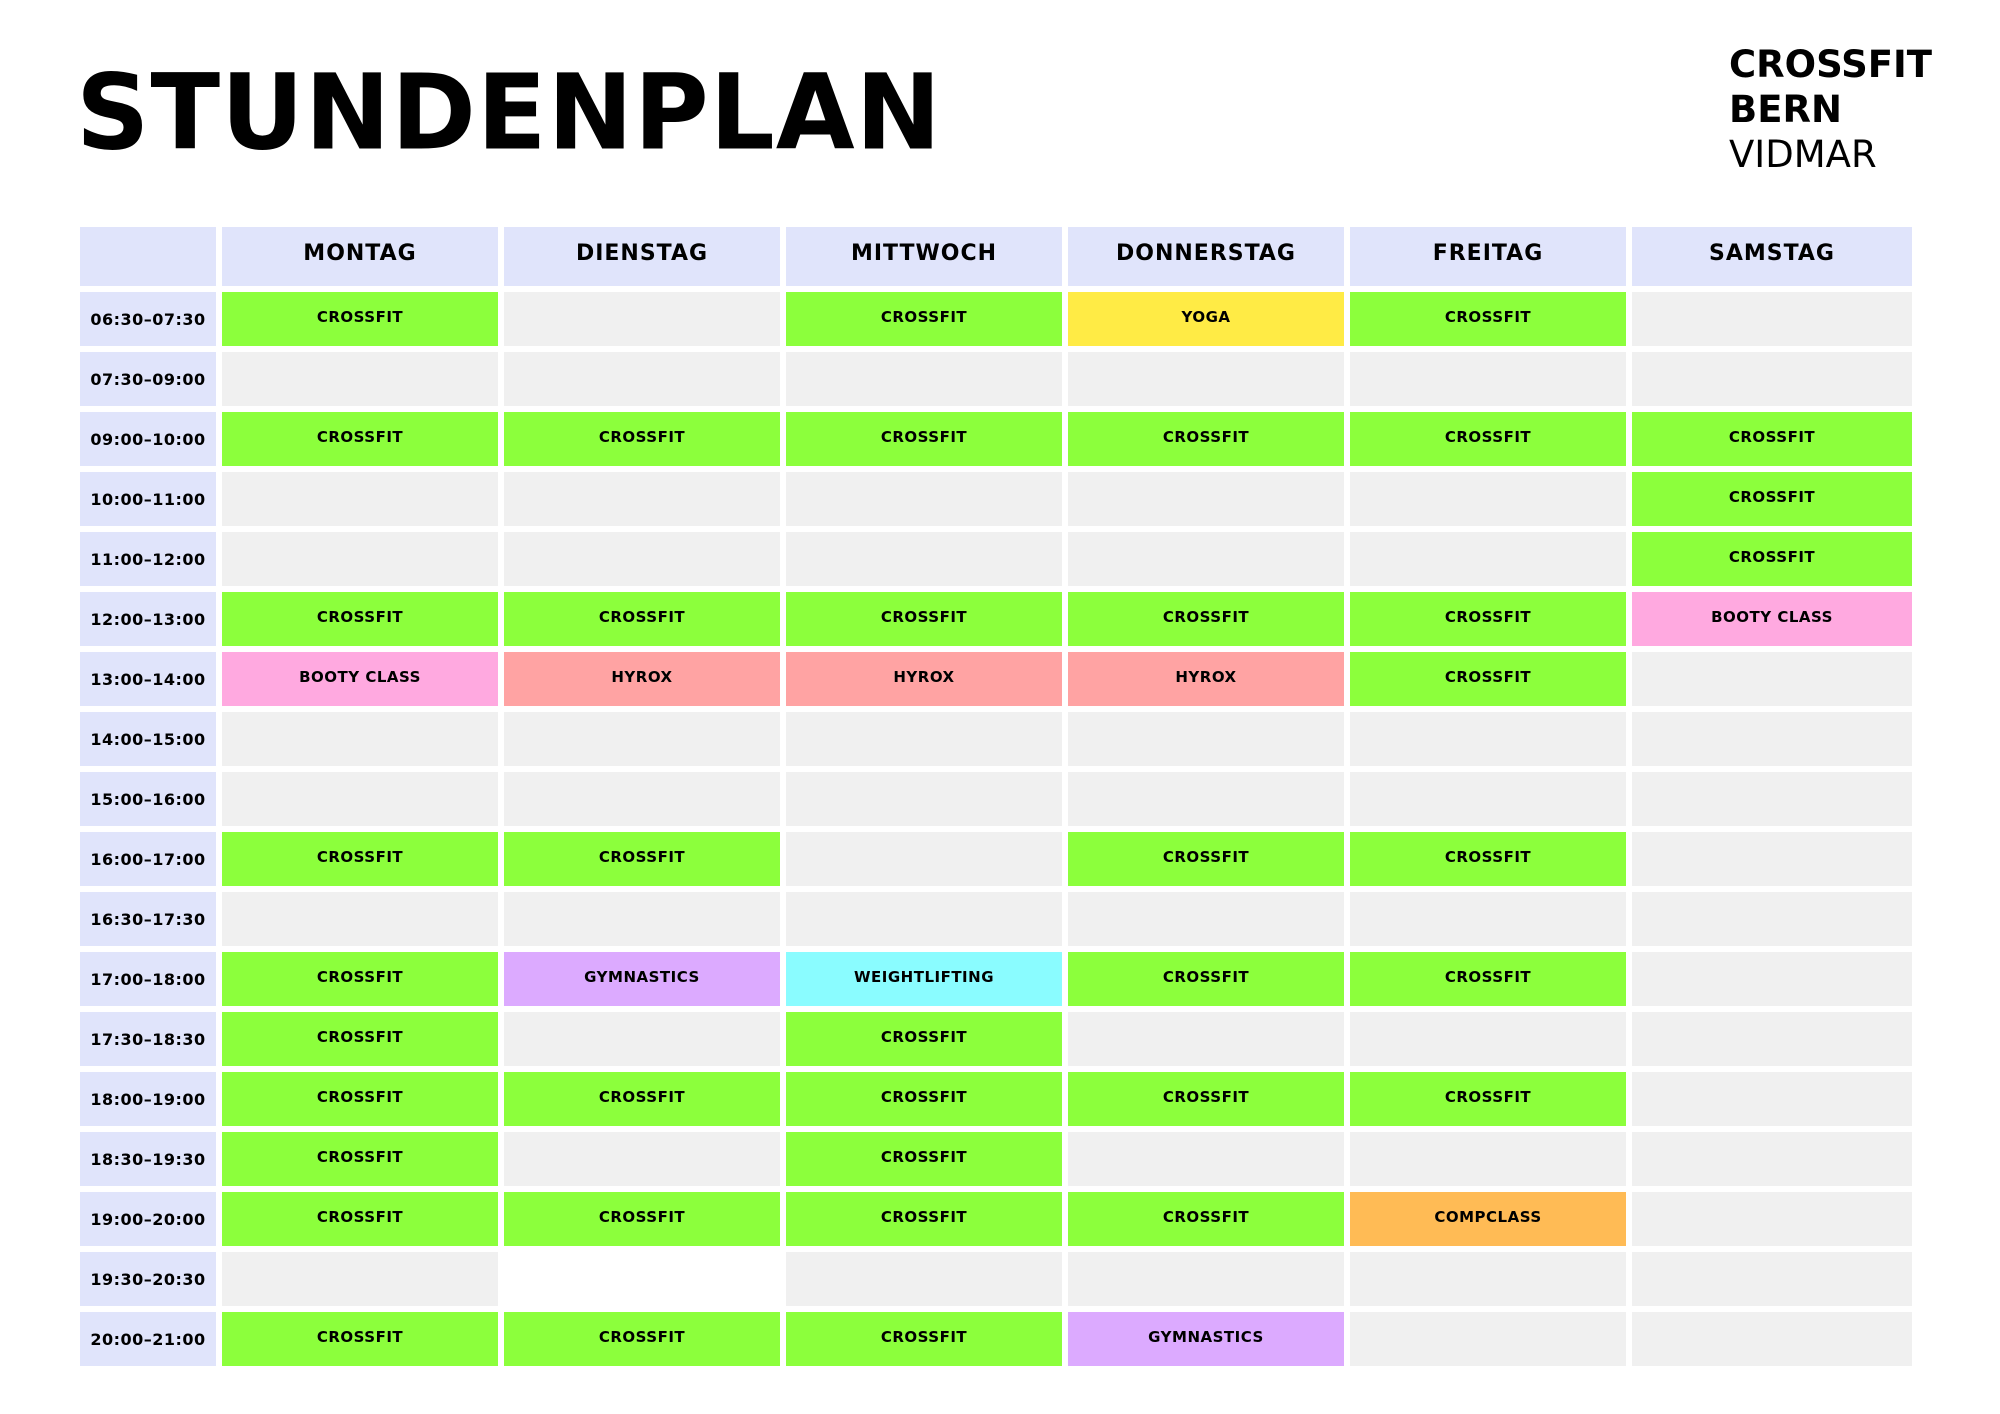  What do you see at coordinates (148, 1219) in the screenshot?
I see `time-slot-label: 19:00–20:00` at bounding box center [148, 1219].